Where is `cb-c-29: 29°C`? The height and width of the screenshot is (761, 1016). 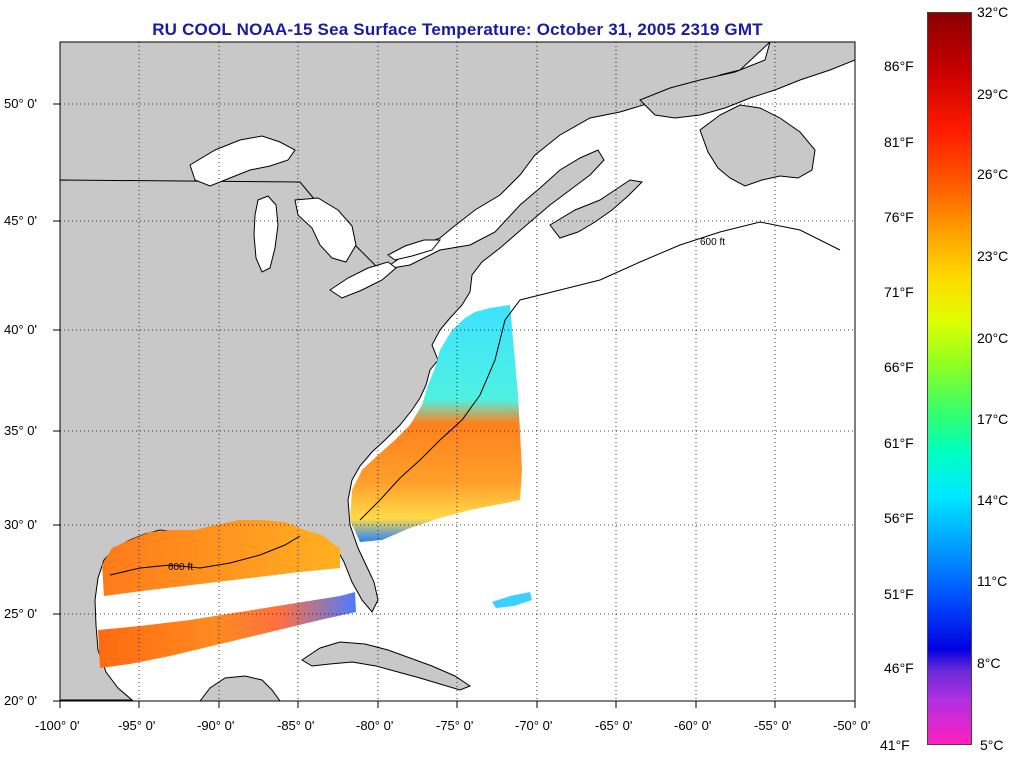
cb-c-29: 29°C is located at coordinates (993, 94).